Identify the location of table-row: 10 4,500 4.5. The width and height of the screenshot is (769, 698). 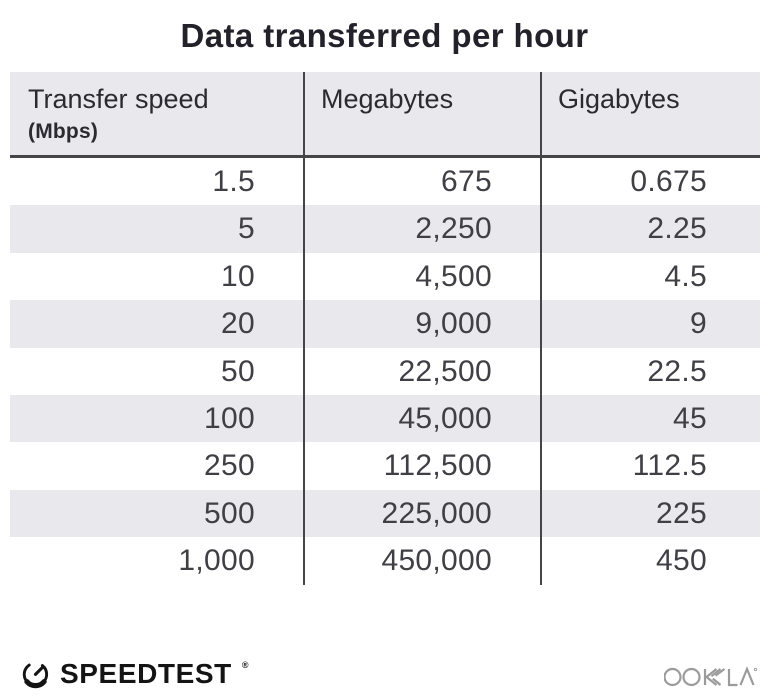
(385, 276).